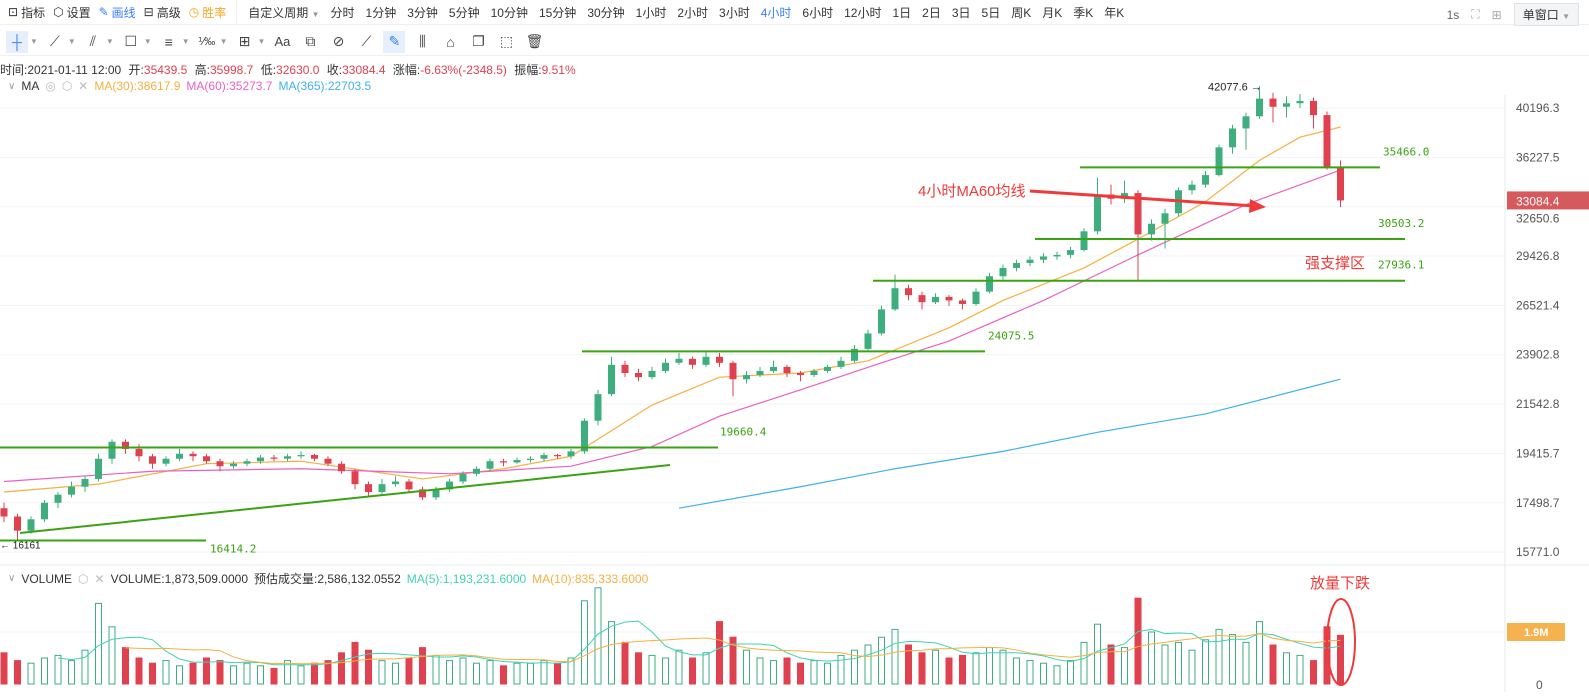 The width and height of the screenshot is (1589, 700). What do you see at coordinates (366, 41) in the screenshot?
I see `ruler-icon: ⟋` at bounding box center [366, 41].